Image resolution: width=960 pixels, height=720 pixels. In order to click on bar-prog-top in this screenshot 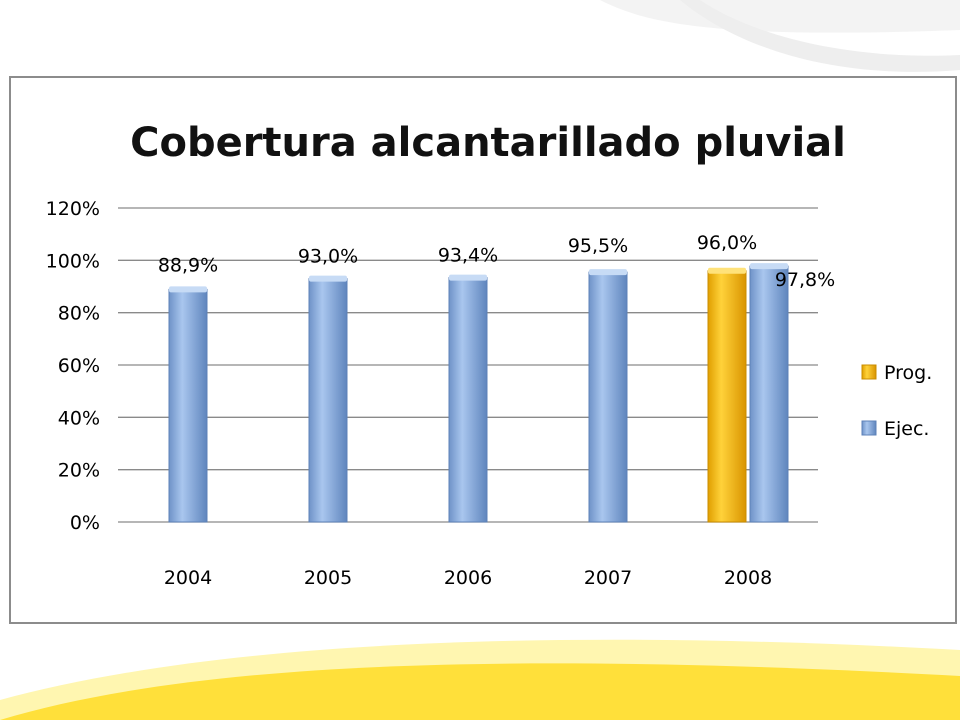, I will do `click(727, 270)`.